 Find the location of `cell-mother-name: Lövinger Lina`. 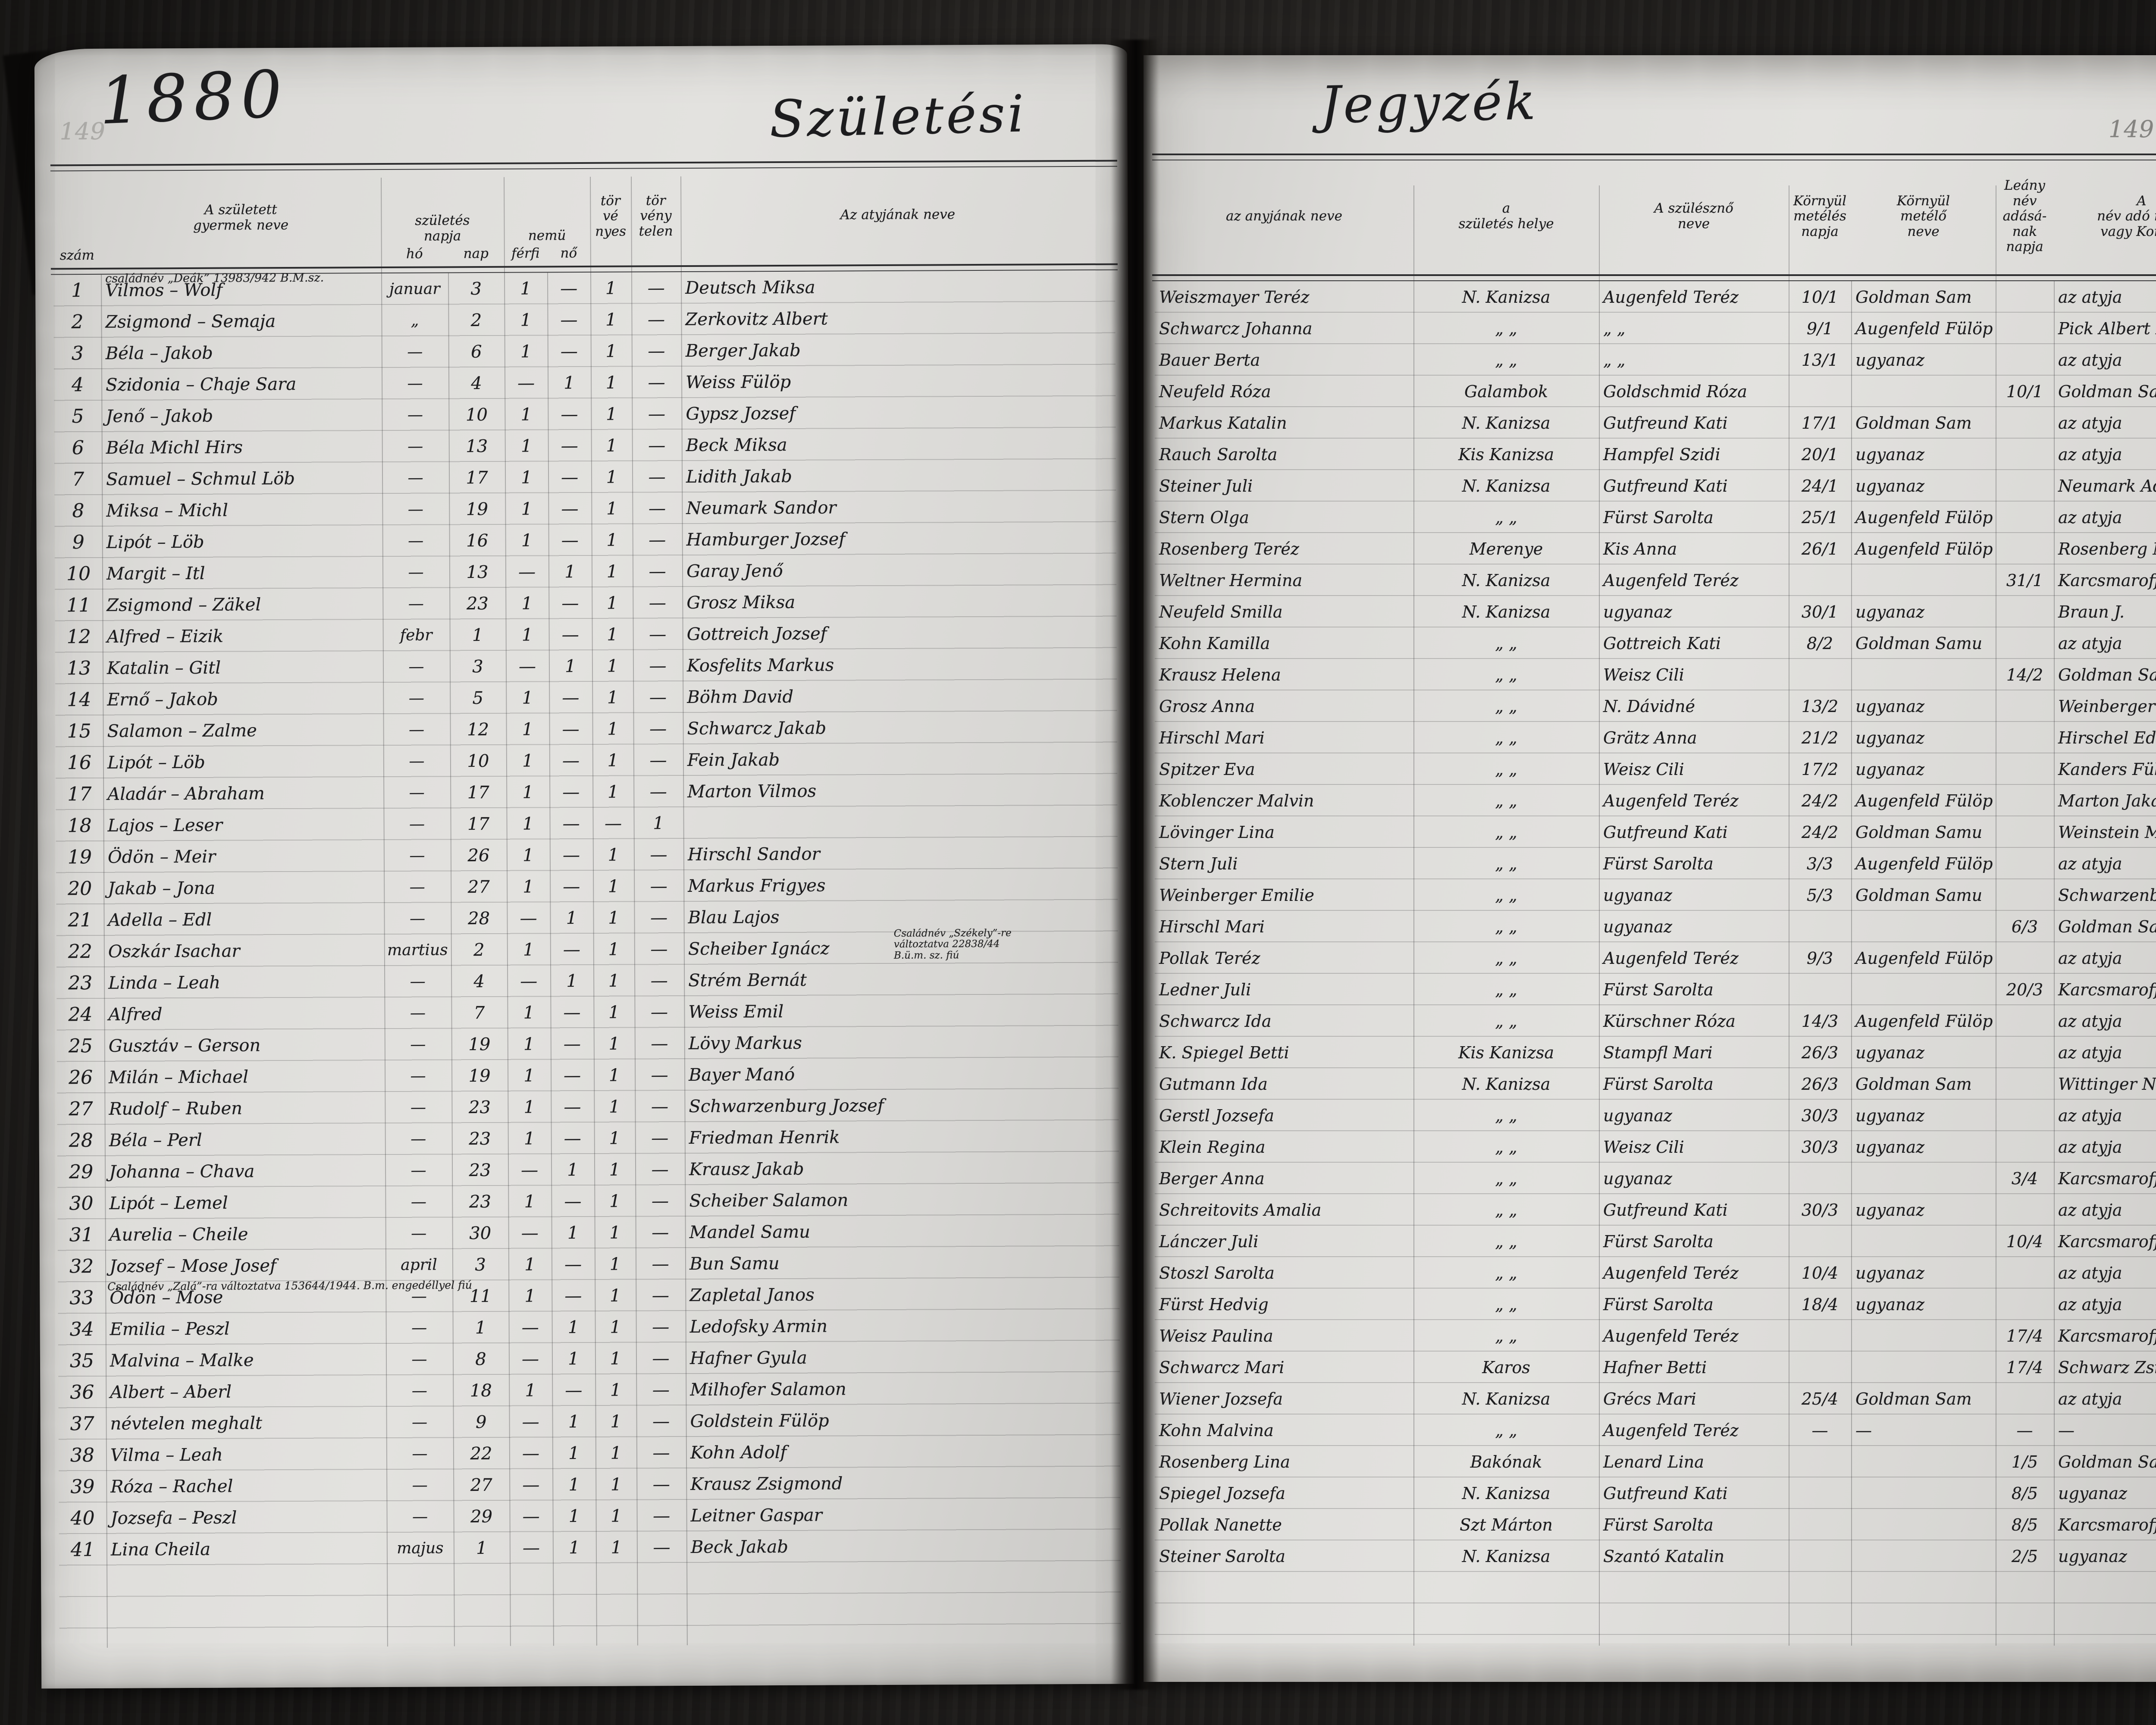

cell-mother-name: Lövinger Lina is located at coordinates (1217, 832).